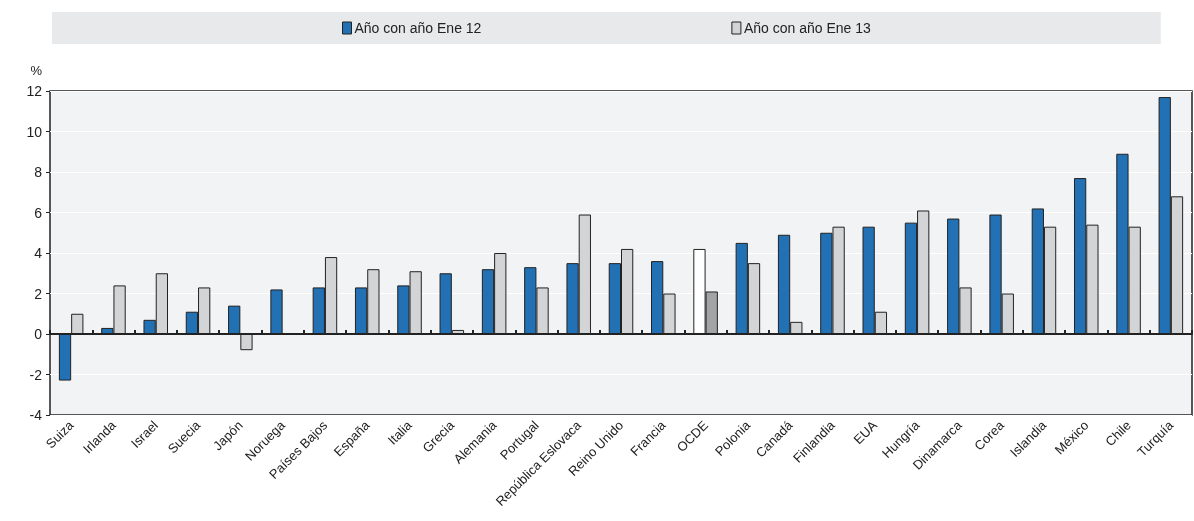 Image resolution: width=1194 pixels, height=521 pixels. Describe the element at coordinates (38, 293) in the screenshot. I see `y-tick-label: 2` at that location.